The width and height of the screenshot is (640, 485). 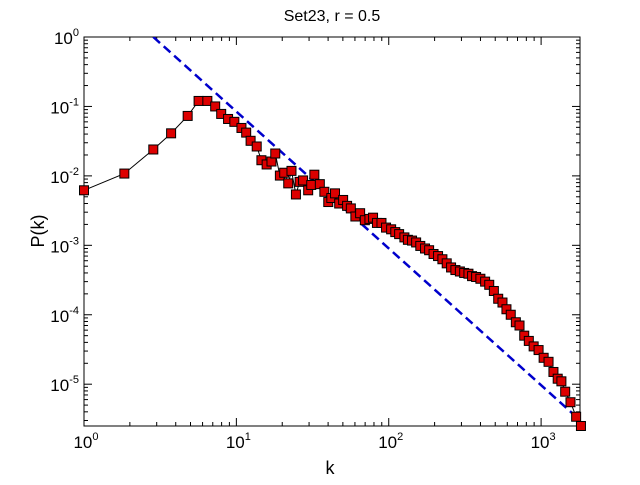 I want to click on y-tick-label: 10⁻⁵, so click(x=64, y=384).